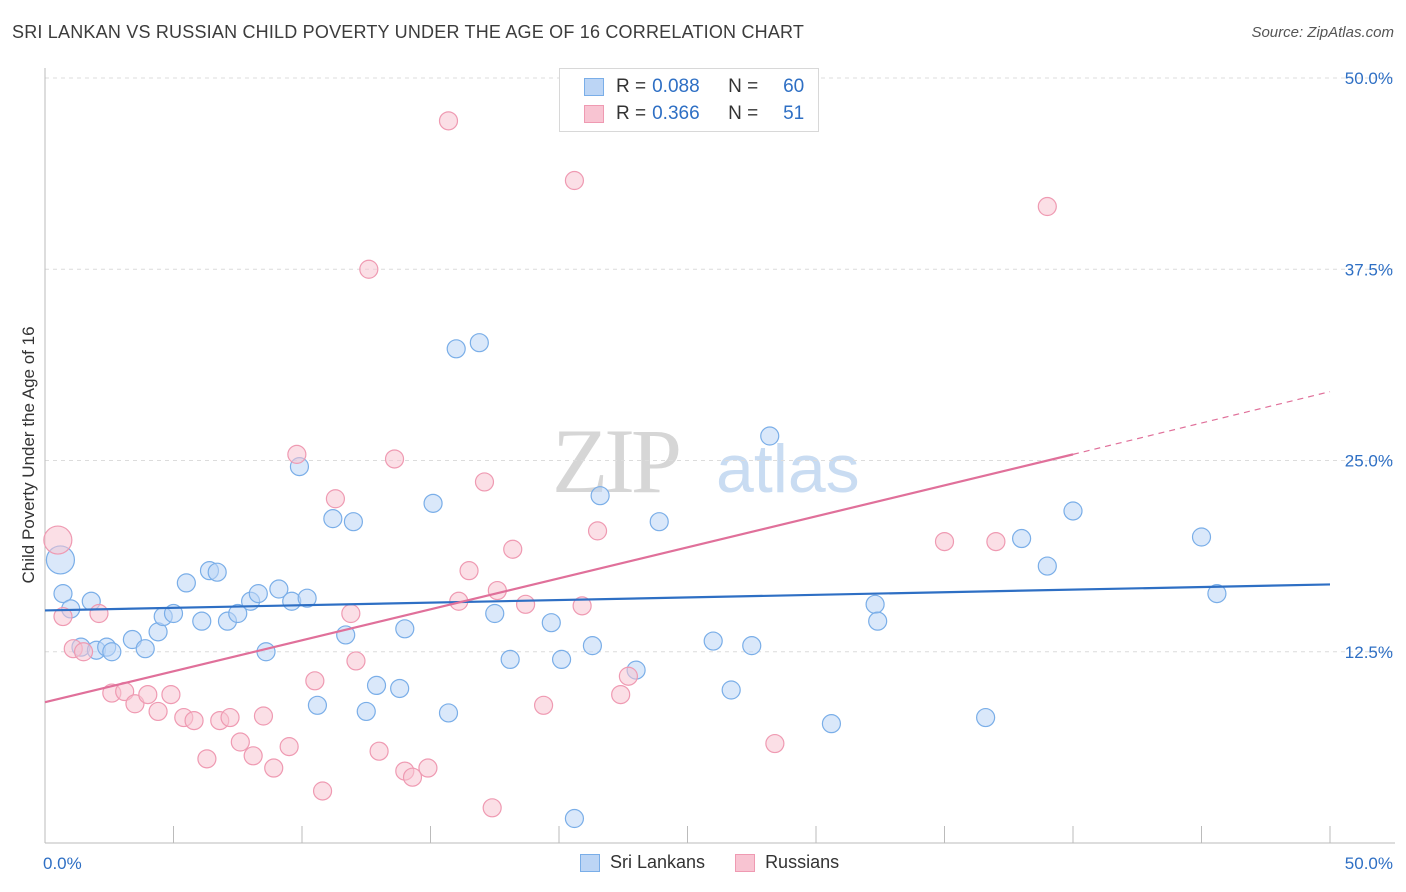  Describe the element at coordinates (658, 862) in the screenshot. I see `legend-label-sri-lankans: Sri Lankans` at that location.